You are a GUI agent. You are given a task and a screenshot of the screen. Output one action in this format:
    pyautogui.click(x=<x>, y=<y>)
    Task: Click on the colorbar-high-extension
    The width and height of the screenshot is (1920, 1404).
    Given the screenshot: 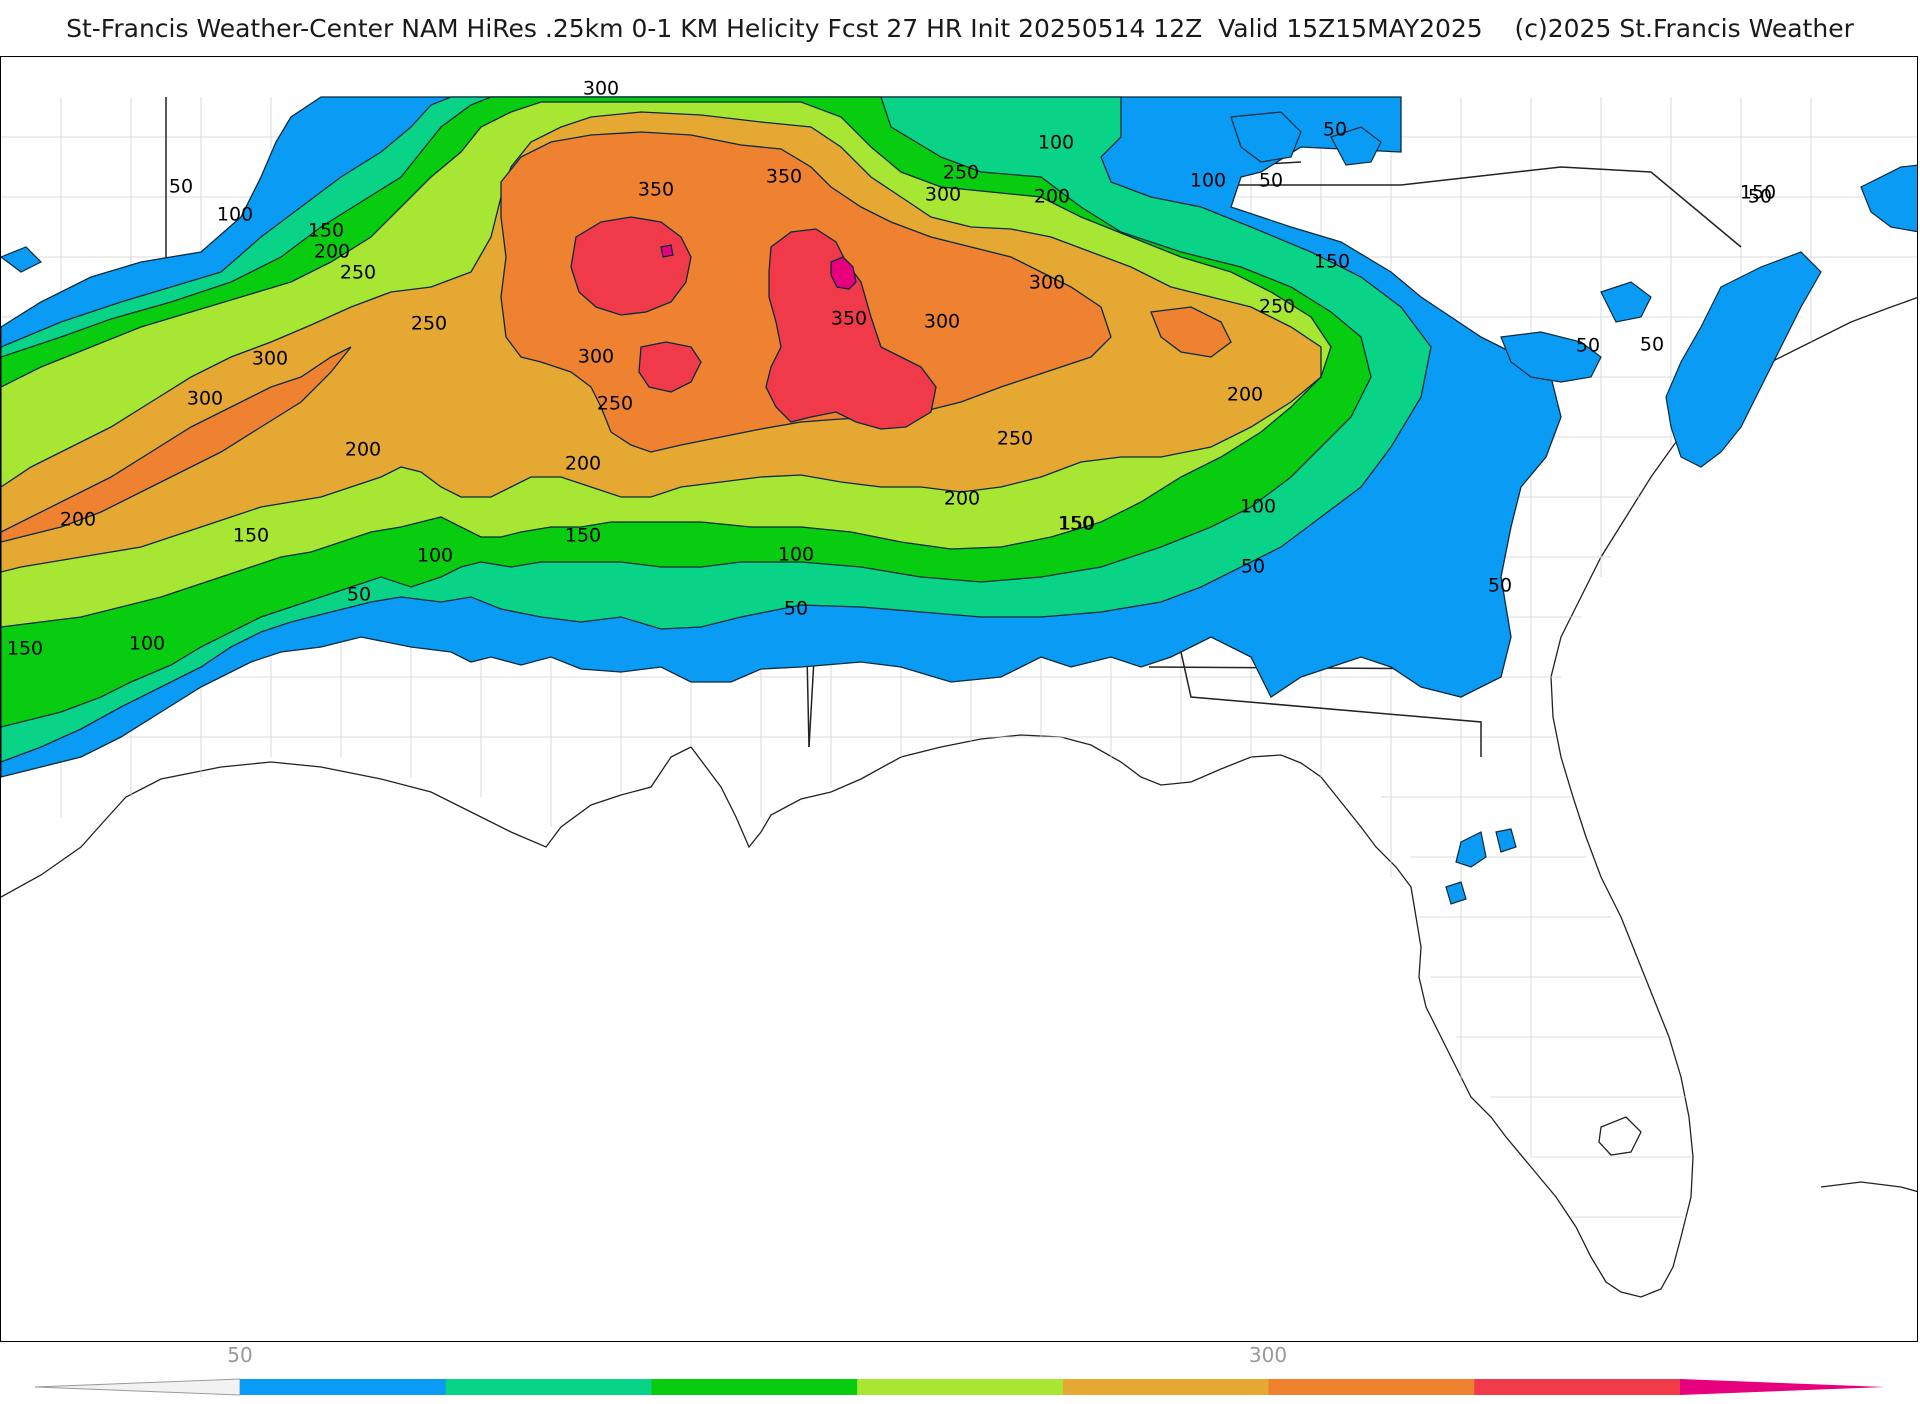 What is the action you would take?
    pyautogui.click(x=1782, y=1387)
    